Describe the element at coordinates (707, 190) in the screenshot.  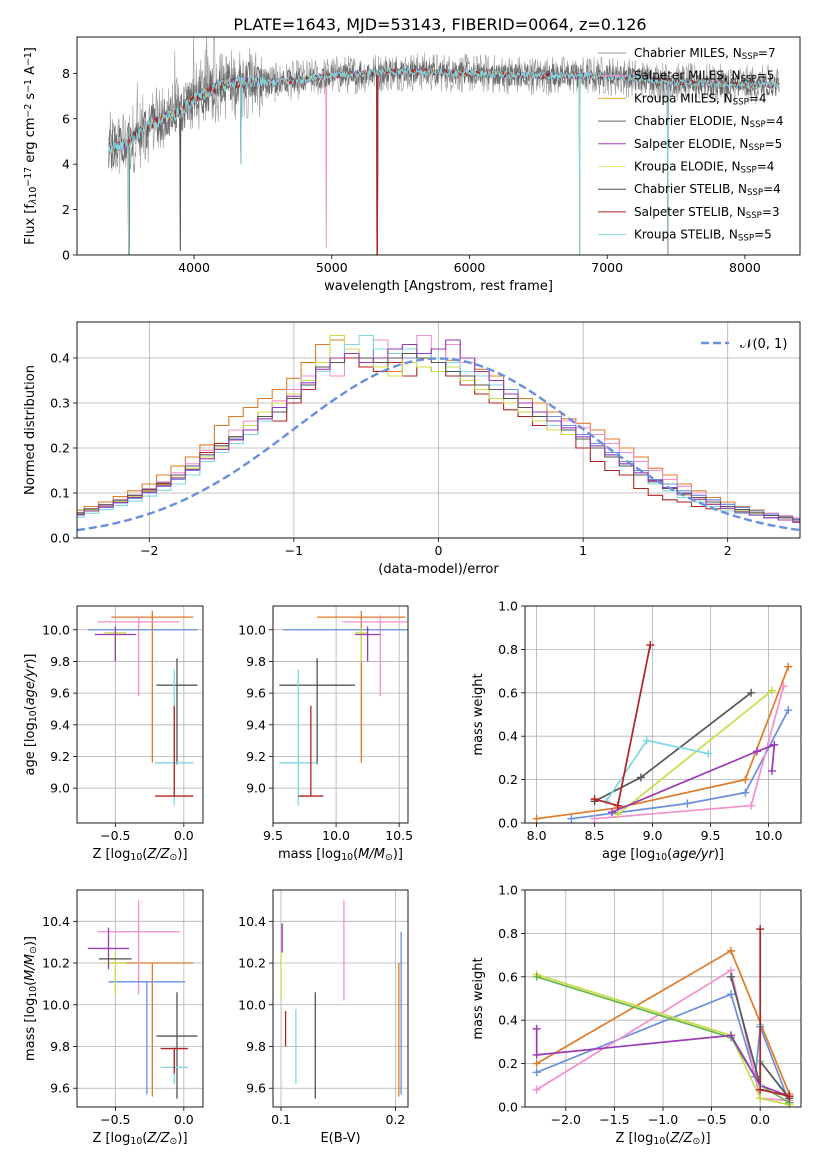
I see `spectrum-legend-entry: Chabrier STELIB, NSSP=4` at that location.